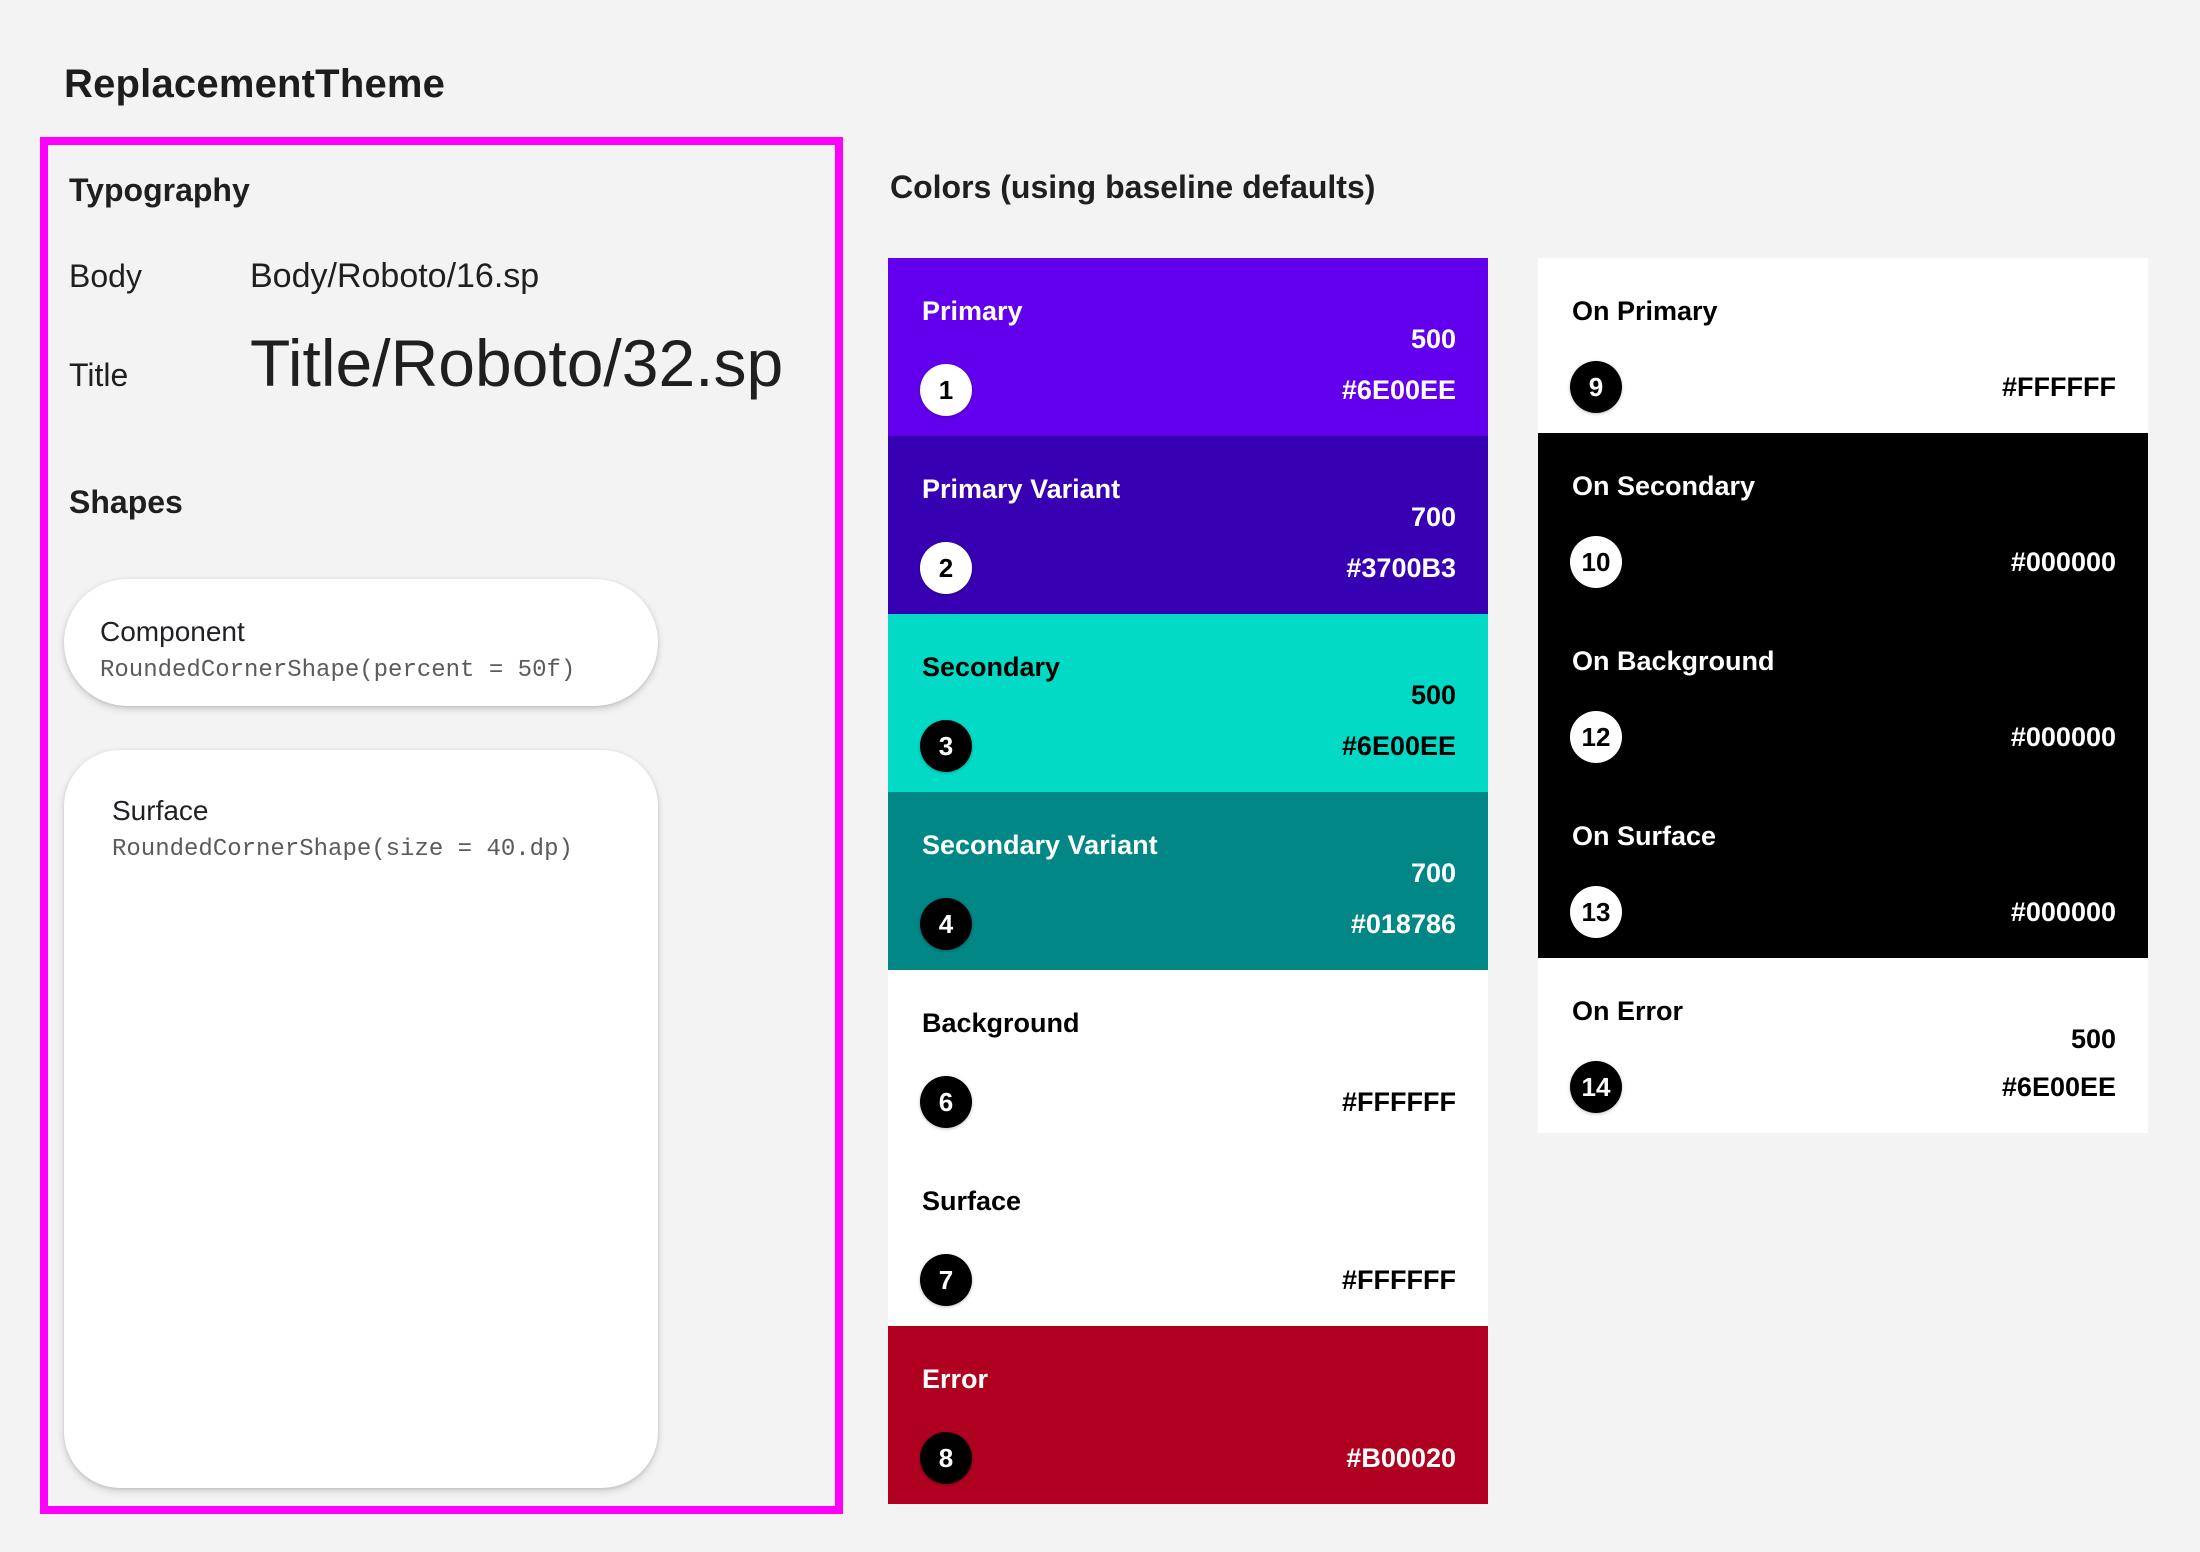  What do you see at coordinates (1188, 390) in the screenshot?
I see `swatch-footer: 1 #6E00EE` at bounding box center [1188, 390].